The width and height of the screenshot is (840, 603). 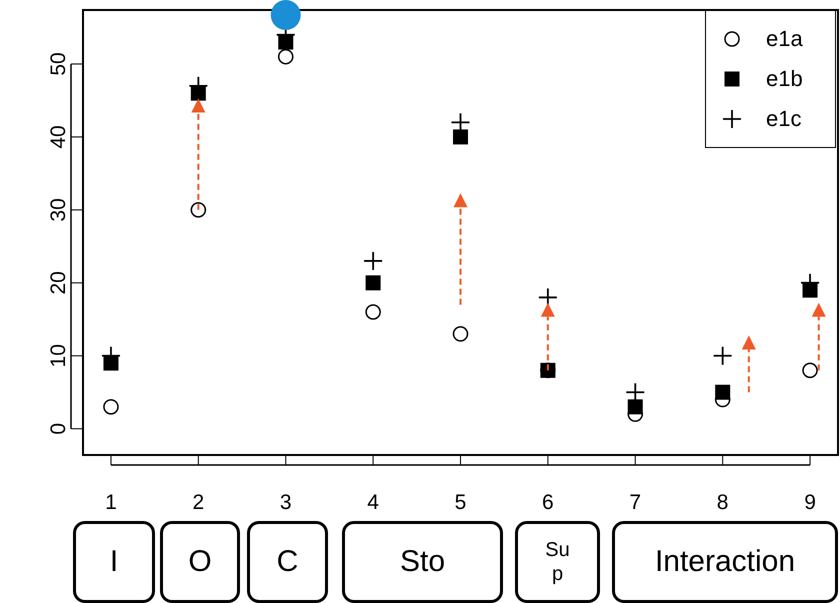 What do you see at coordinates (114, 562) in the screenshot?
I see `text: I` at bounding box center [114, 562].